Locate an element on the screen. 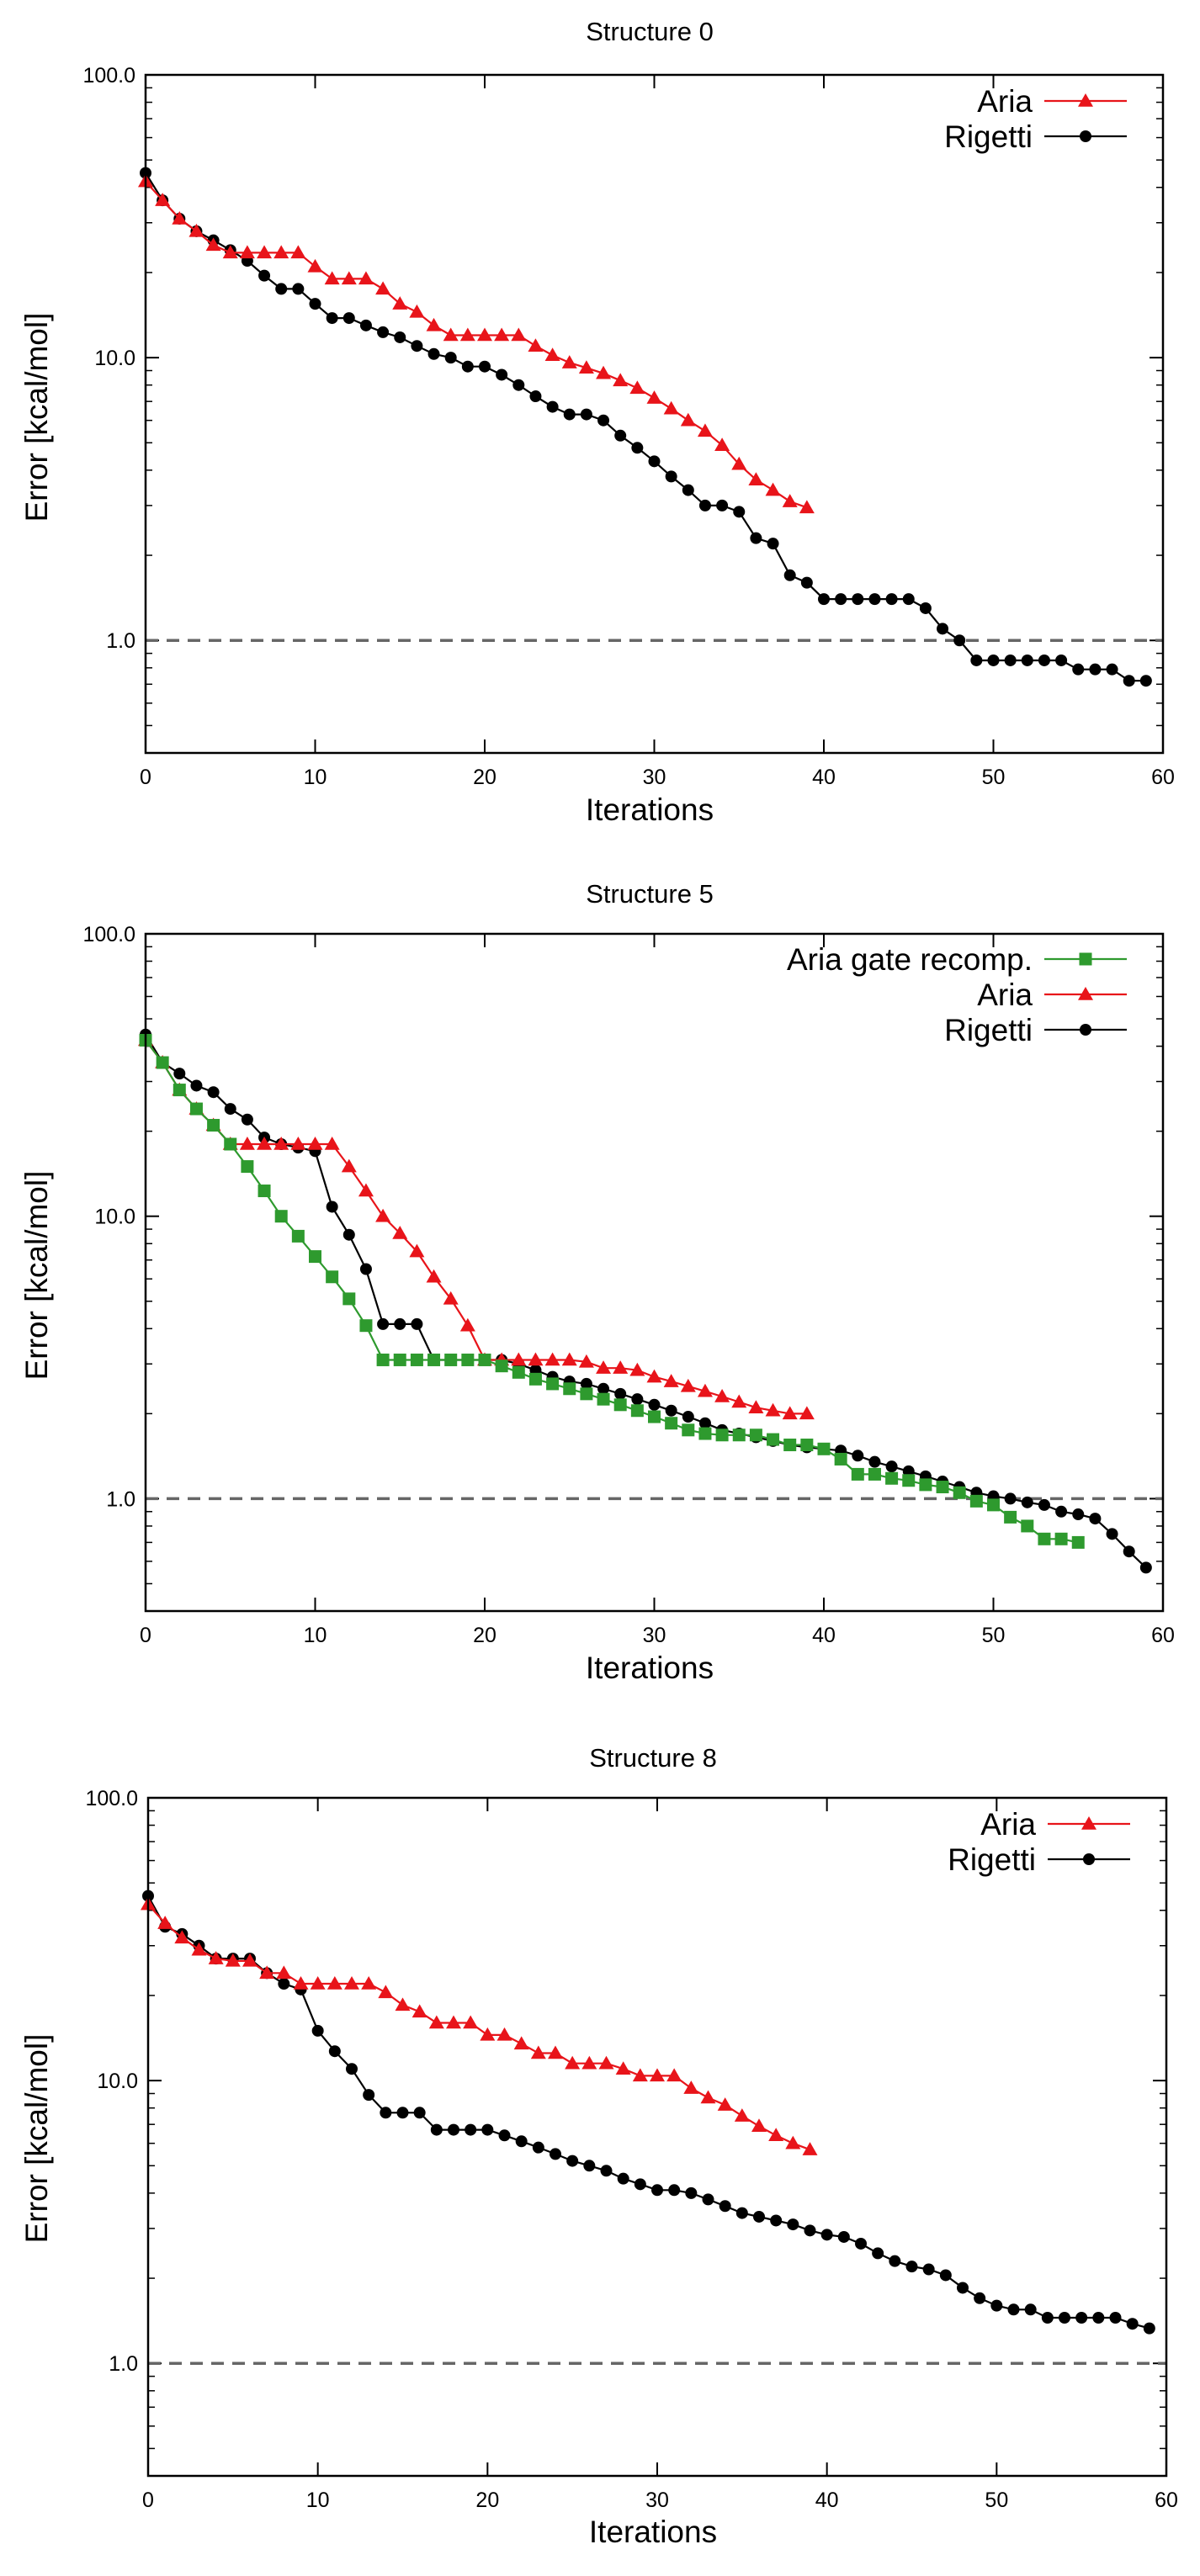 The height and width of the screenshot is (2576, 1200). legend-entry: Aria is located at coordinates (1052, 995).